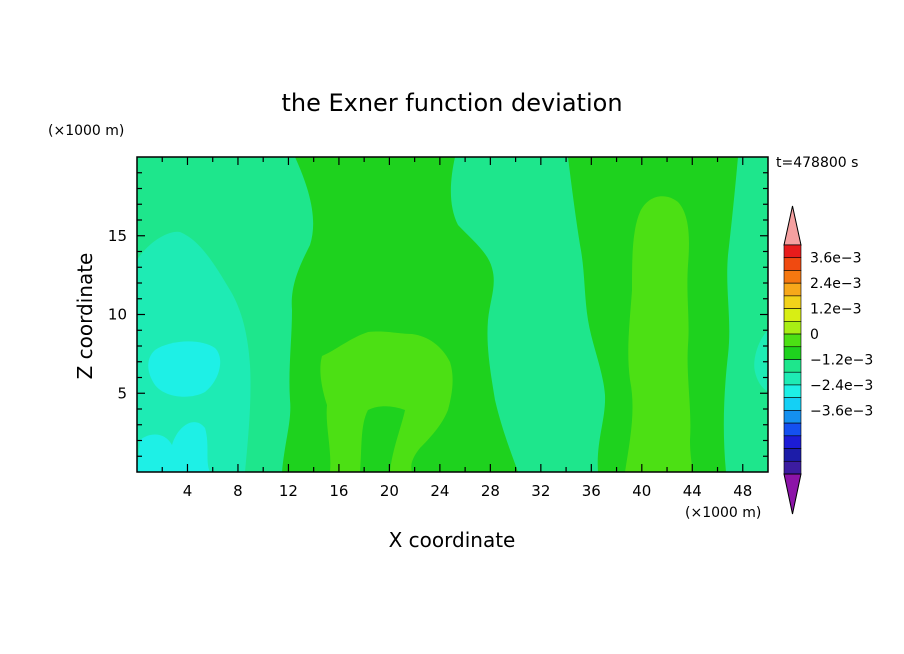 This screenshot has height=654, width=904. Describe the element at coordinates (184, 369) in the screenshot. I see `contour-cyan-spot` at that location.